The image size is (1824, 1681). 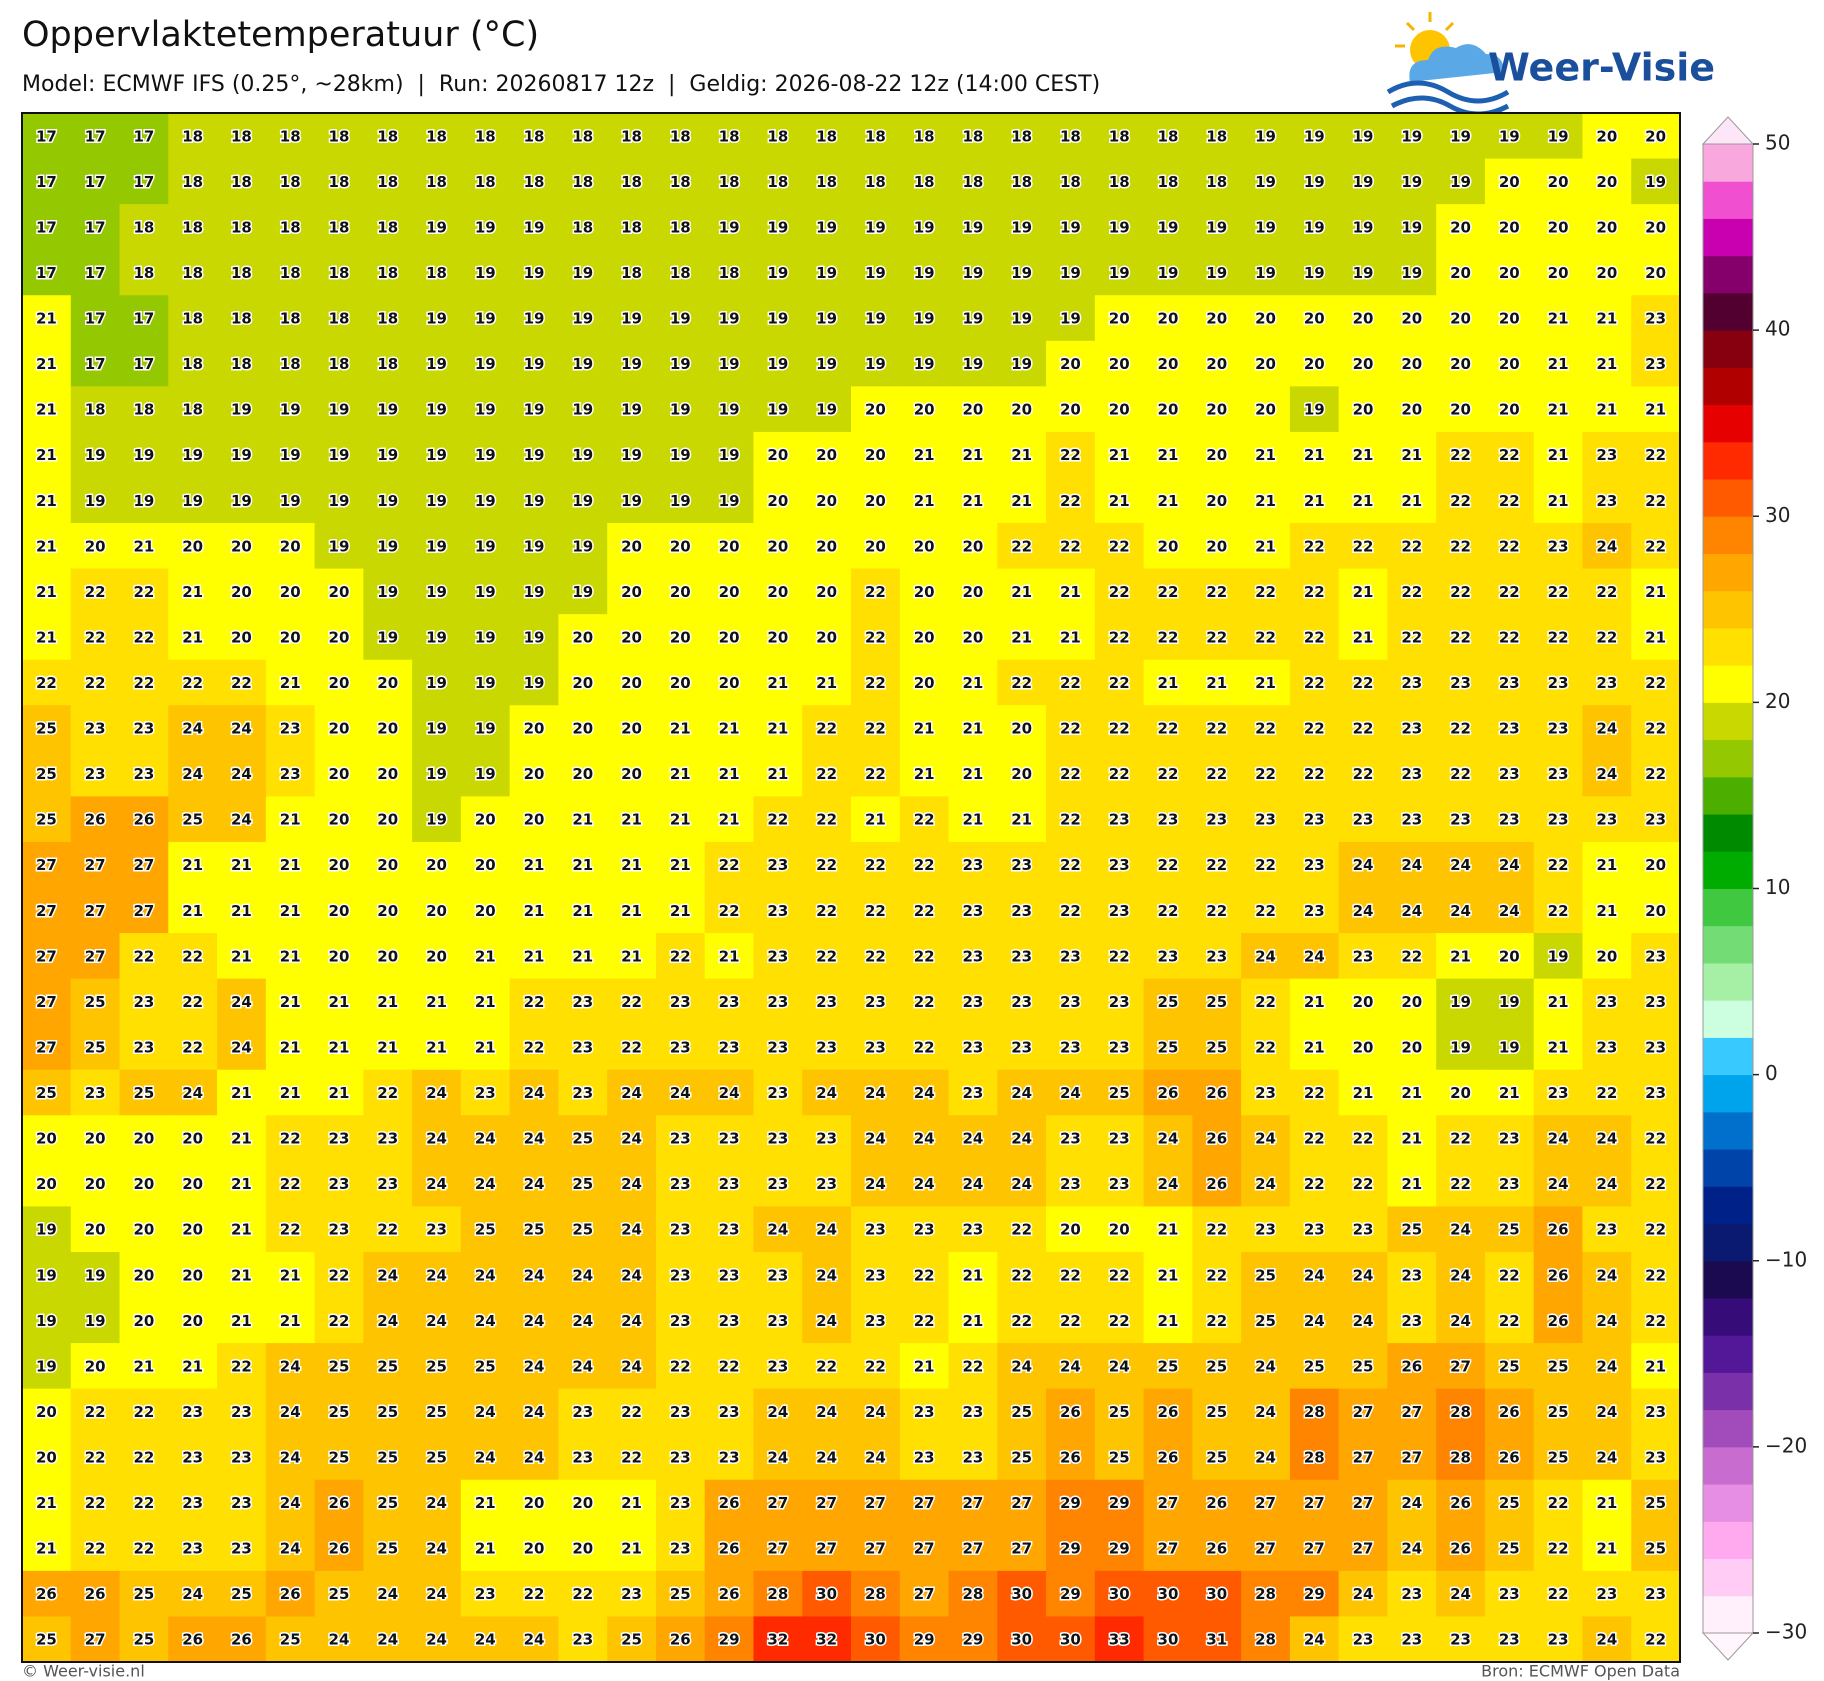 What do you see at coordinates (1728, 795) in the screenshot?
I see `colorbar-segment` at bounding box center [1728, 795].